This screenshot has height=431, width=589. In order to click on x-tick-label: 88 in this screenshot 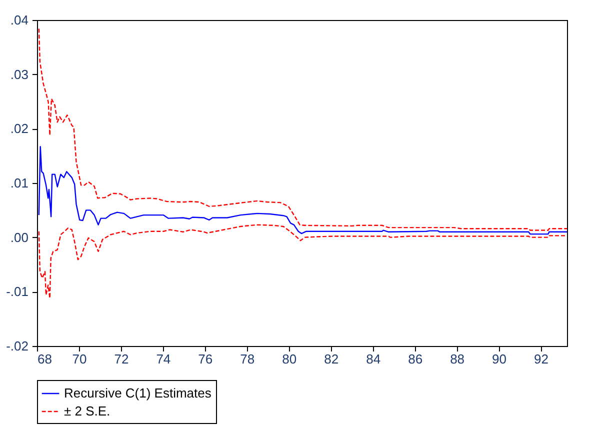, I will do `click(457, 359)`.